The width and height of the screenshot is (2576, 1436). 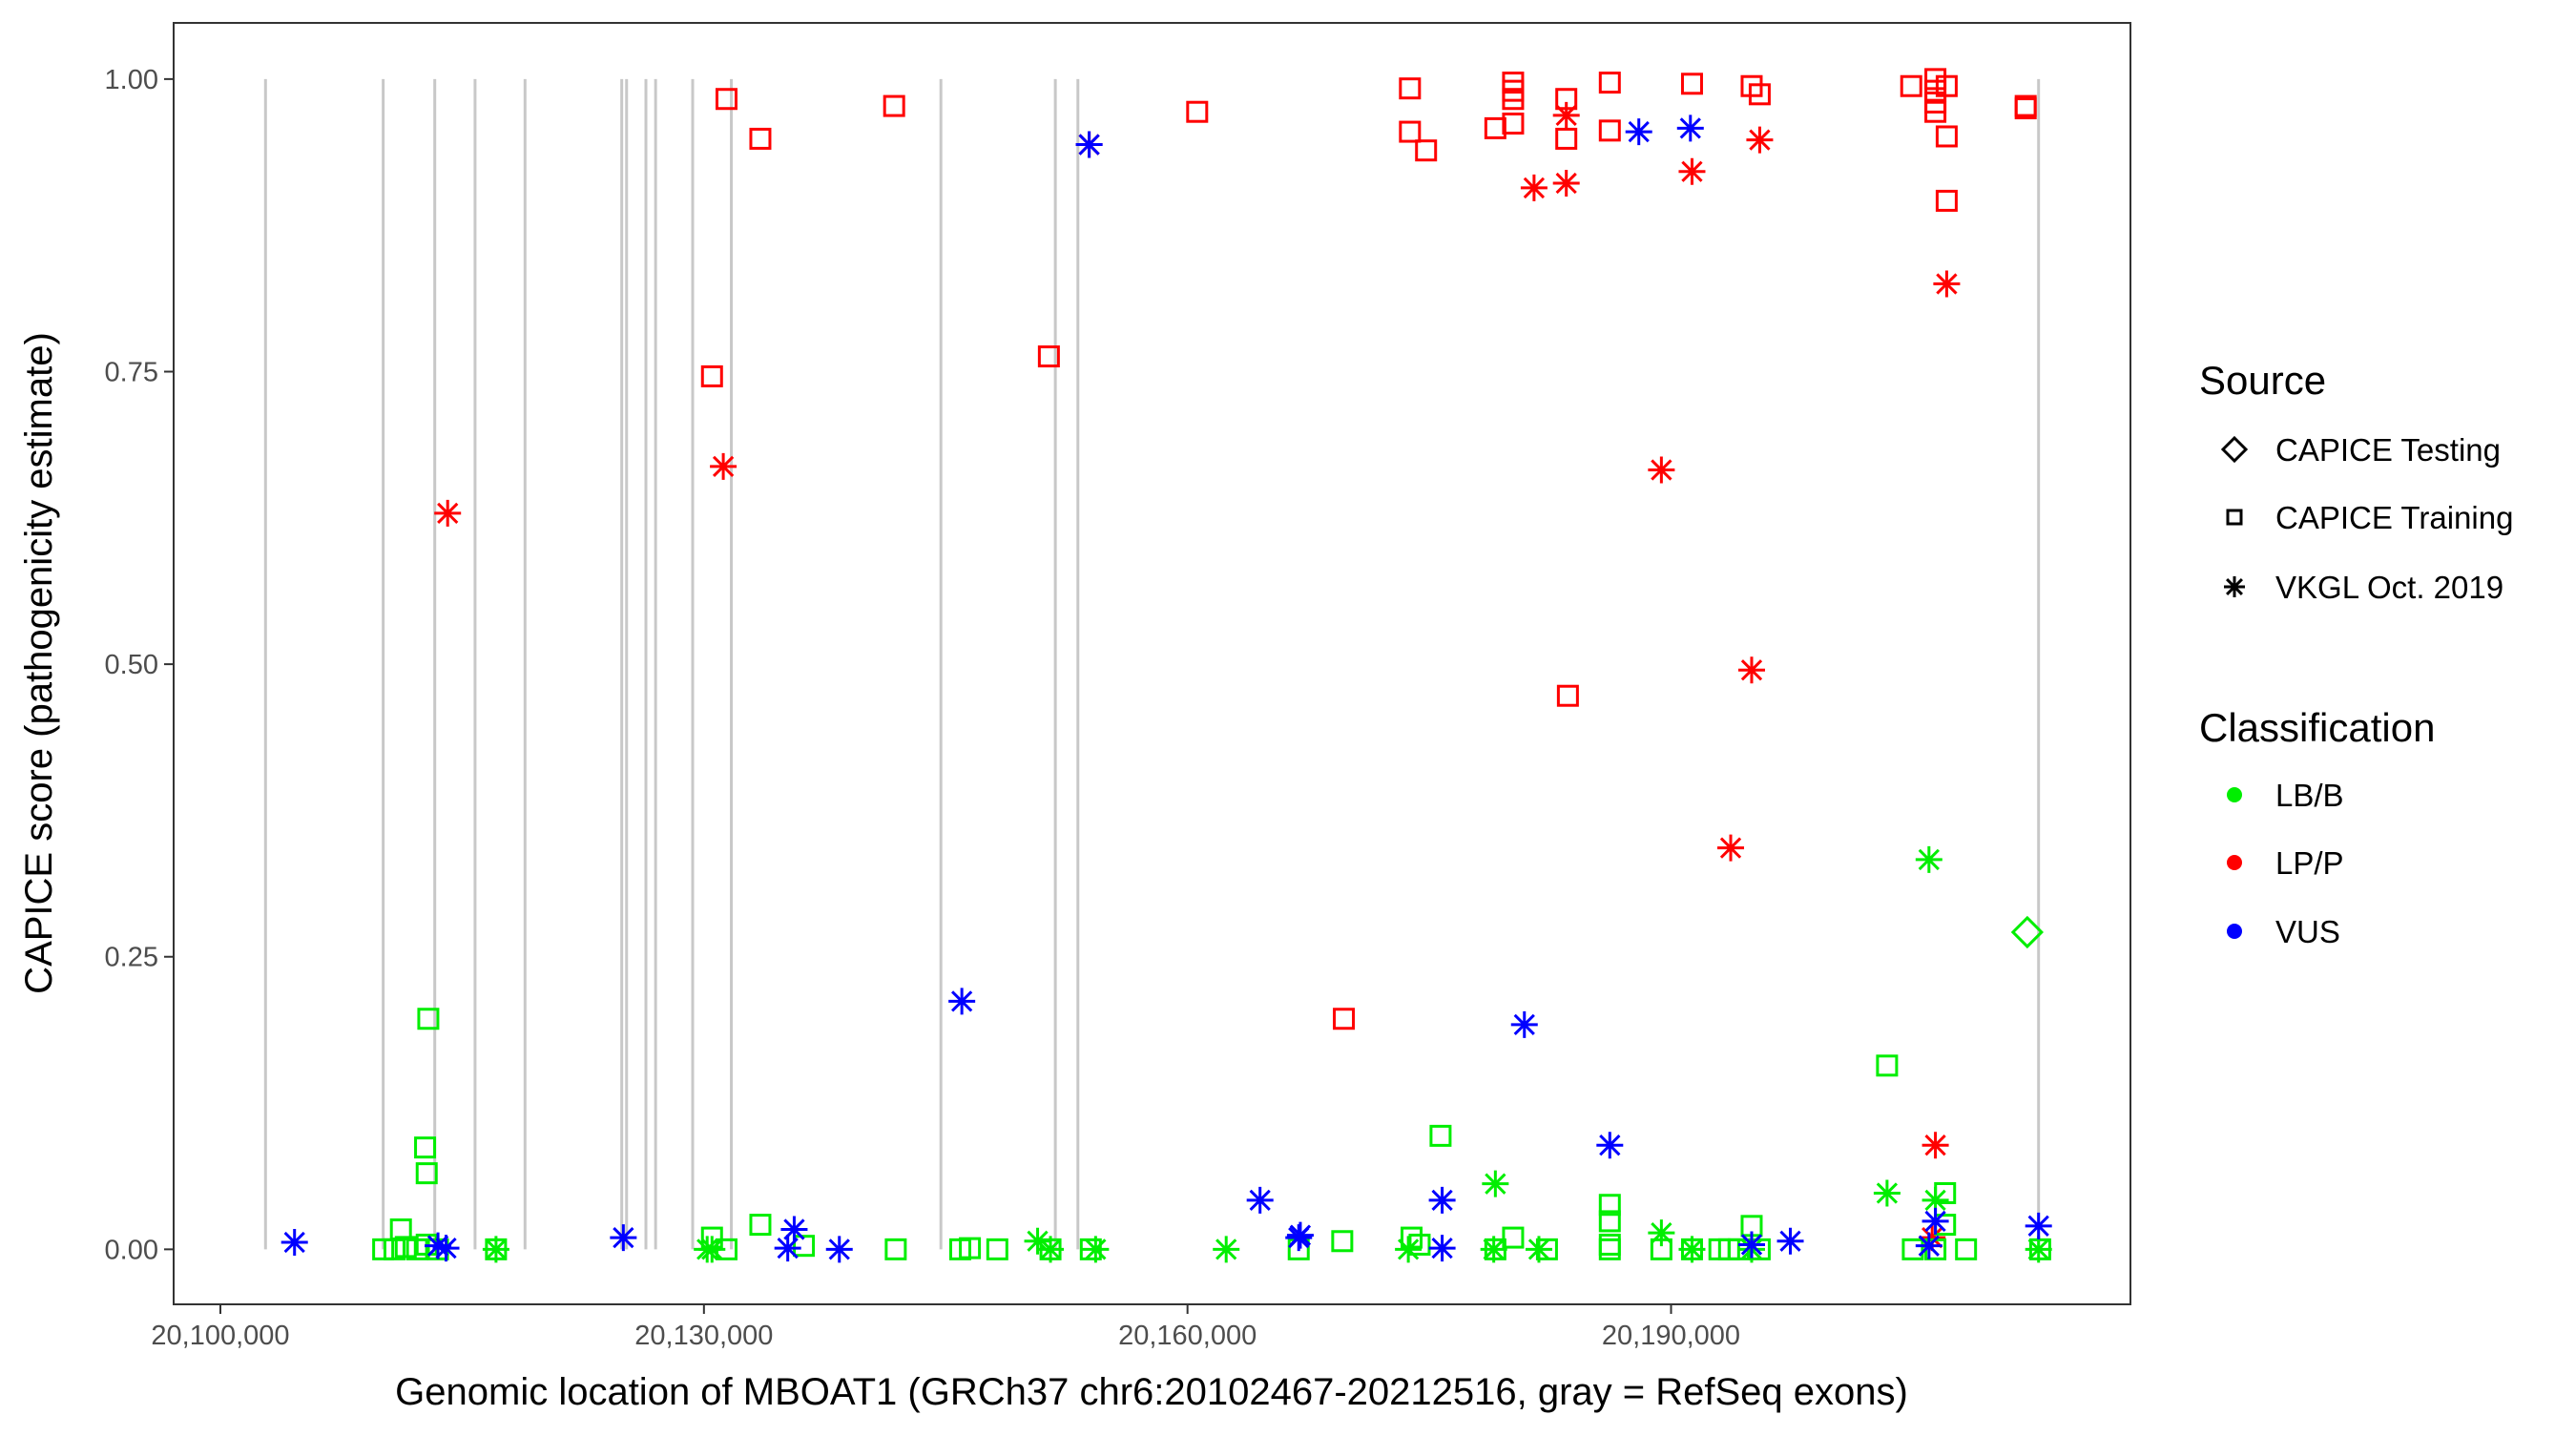 I want to click on y-tick-label: 0.50, so click(x=131, y=665).